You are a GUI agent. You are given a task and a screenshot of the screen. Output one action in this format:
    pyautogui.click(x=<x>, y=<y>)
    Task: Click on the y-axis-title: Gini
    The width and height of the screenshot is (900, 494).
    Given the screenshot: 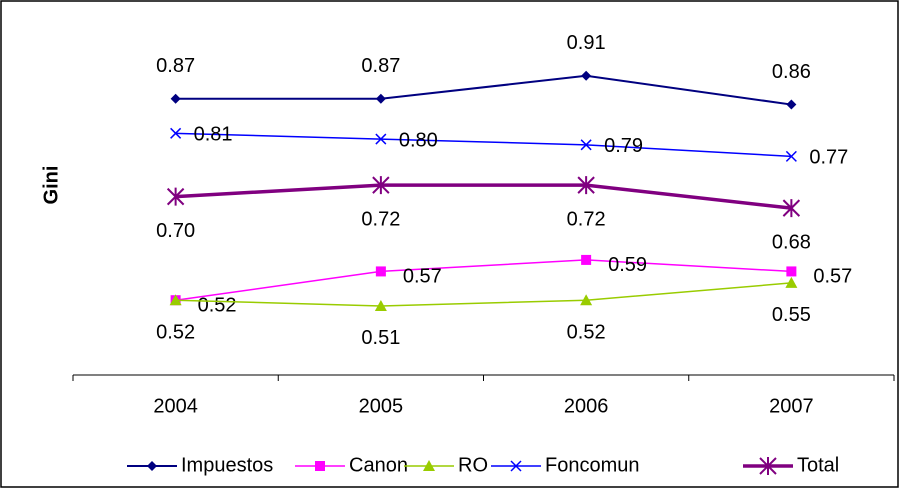 What is the action you would take?
    pyautogui.click(x=51, y=185)
    